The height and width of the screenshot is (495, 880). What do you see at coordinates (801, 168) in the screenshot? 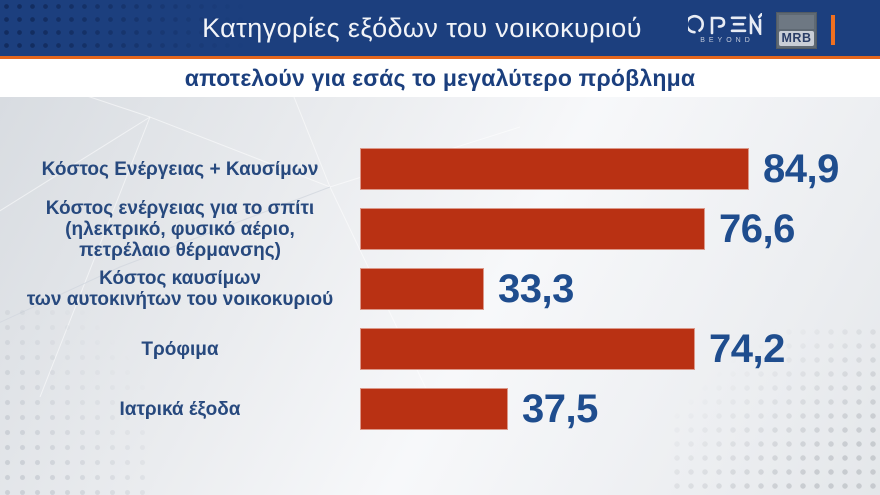
I see `value-label: 84,9` at bounding box center [801, 168].